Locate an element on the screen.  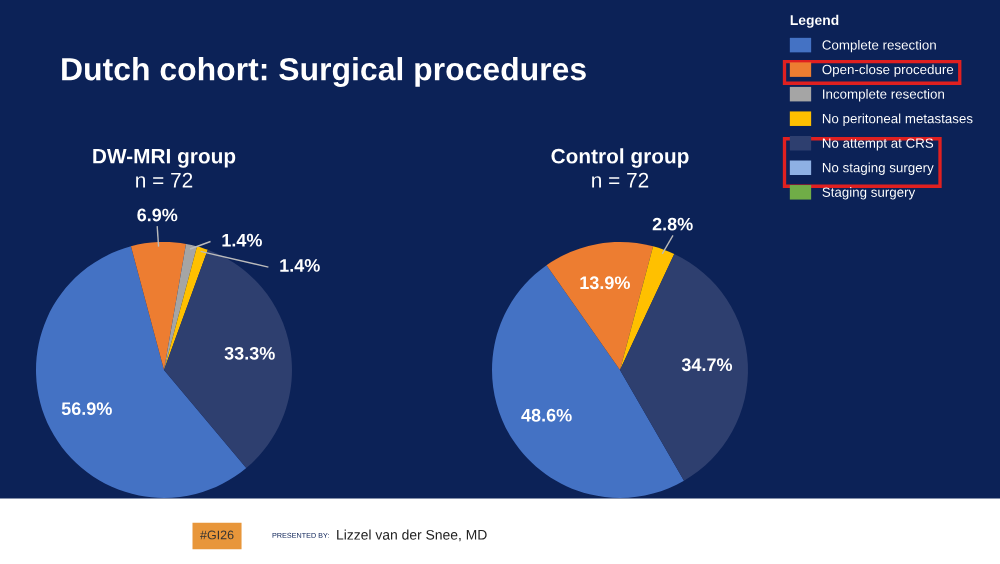
text: Dutch cohort: Surgical procedures is located at coordinates (324, 72).